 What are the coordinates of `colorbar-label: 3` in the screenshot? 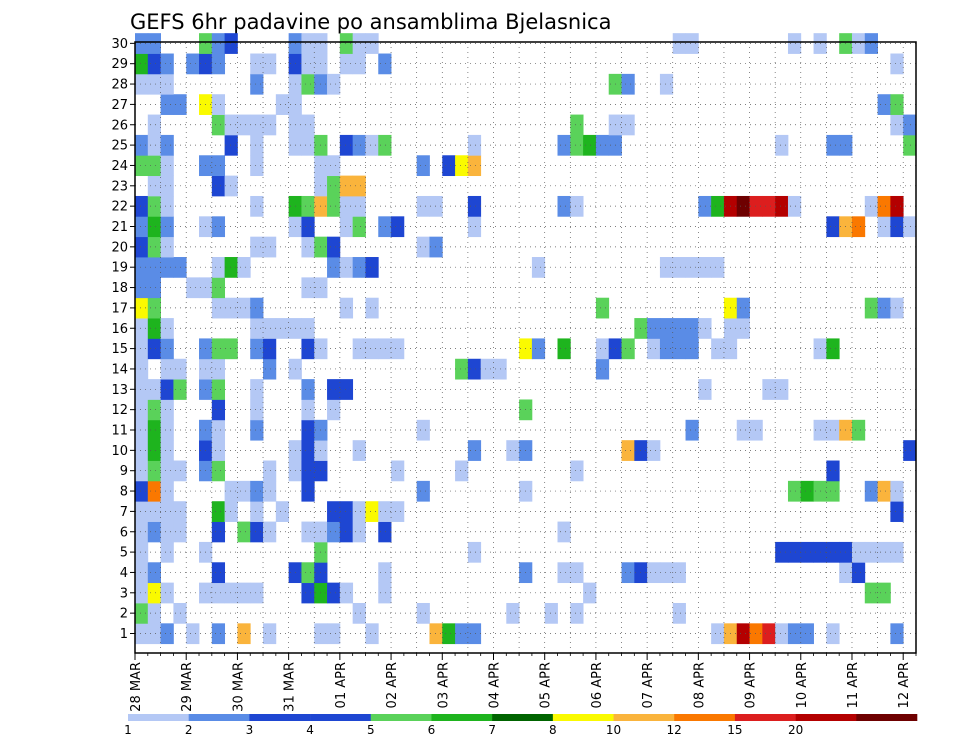 It's located at (250, 730).